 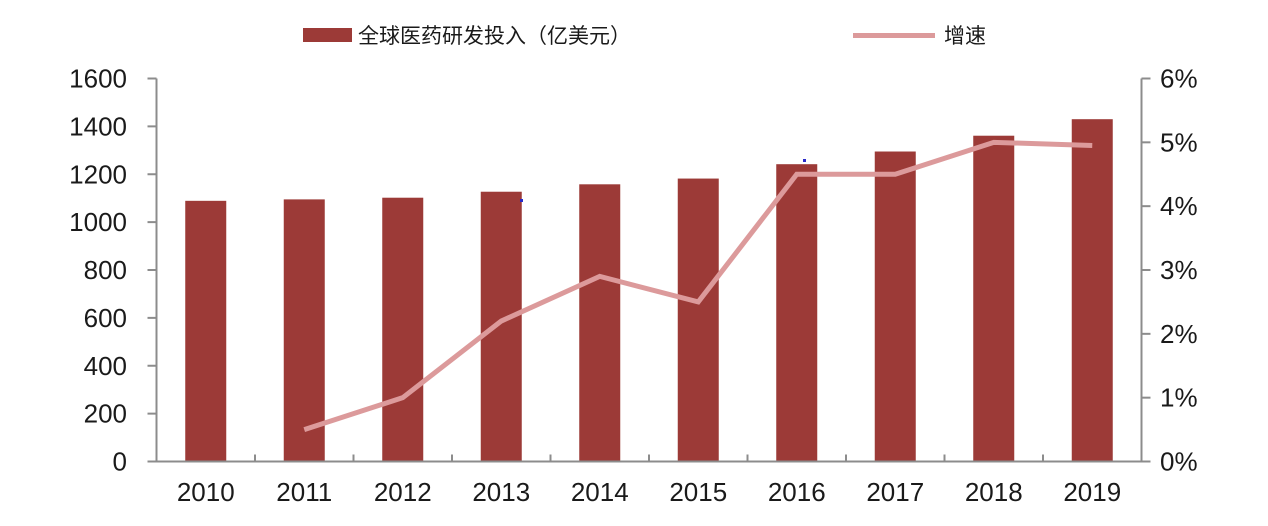 I want to click on x-tick-label: 2012, so click(x=403, y=492).